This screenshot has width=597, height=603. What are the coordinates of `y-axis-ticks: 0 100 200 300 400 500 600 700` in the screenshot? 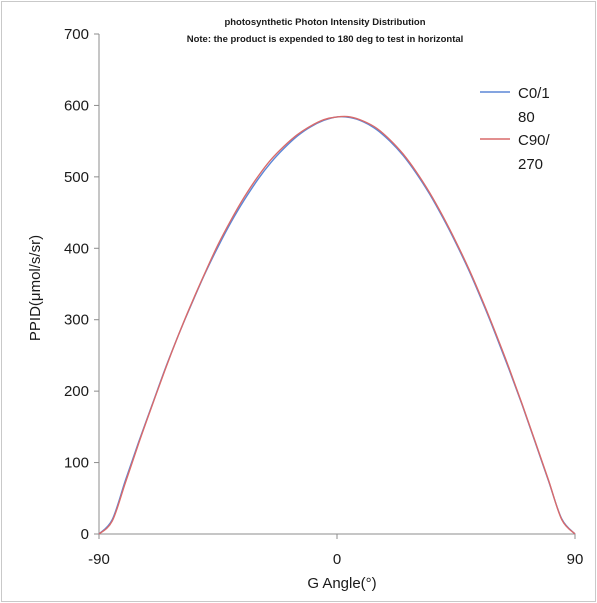 It's located at (81, 284).